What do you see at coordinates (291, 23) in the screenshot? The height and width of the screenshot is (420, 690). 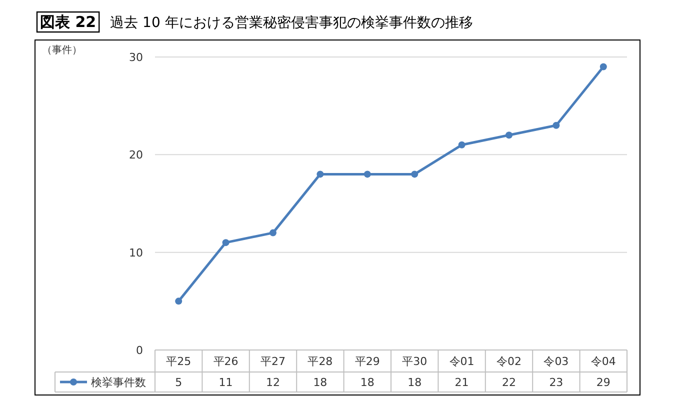 I see `chart-subtitle: 過去 10 年における営業秘密侵害事犯の検挙事件数の推移` at bounding box center [291, 23].